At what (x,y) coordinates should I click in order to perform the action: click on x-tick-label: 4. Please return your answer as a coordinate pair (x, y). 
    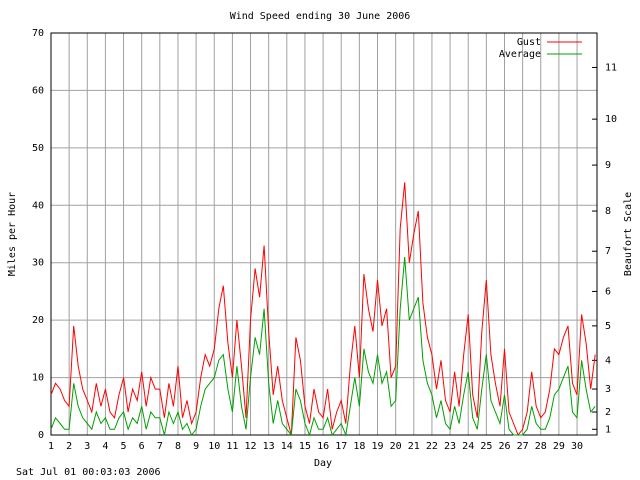
    Looking at the image, I should click on (105, 446).